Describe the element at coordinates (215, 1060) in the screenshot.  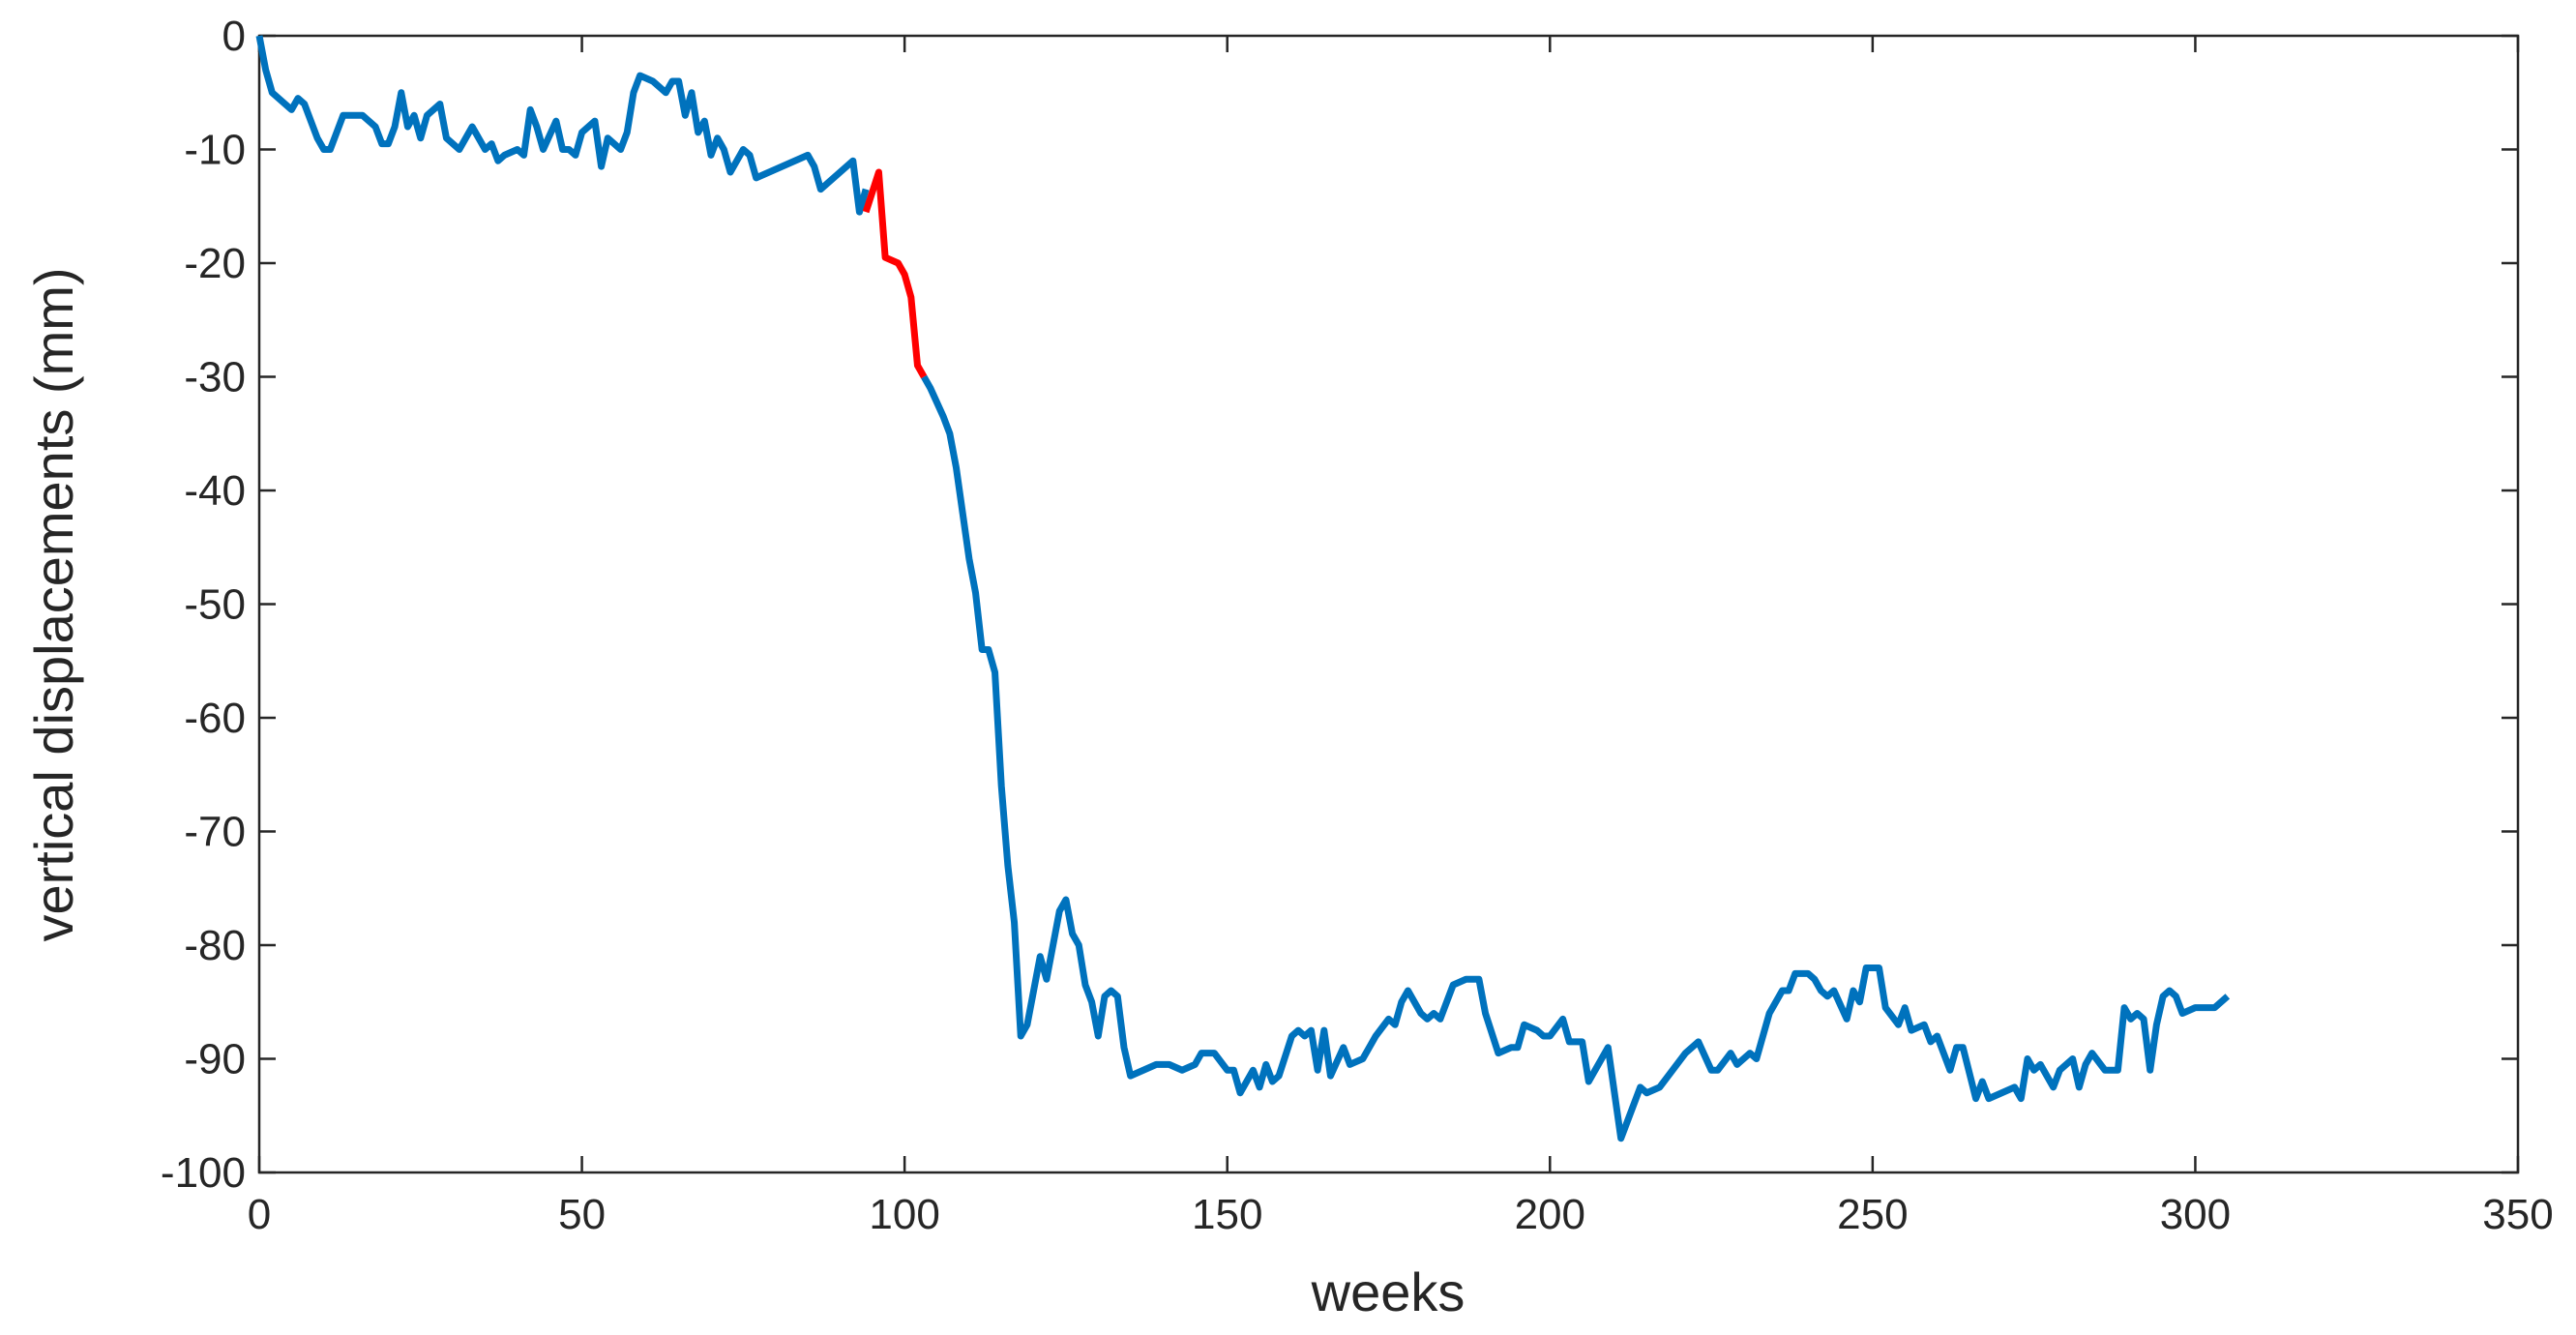
I see `y-tick-label: -90` at that location.